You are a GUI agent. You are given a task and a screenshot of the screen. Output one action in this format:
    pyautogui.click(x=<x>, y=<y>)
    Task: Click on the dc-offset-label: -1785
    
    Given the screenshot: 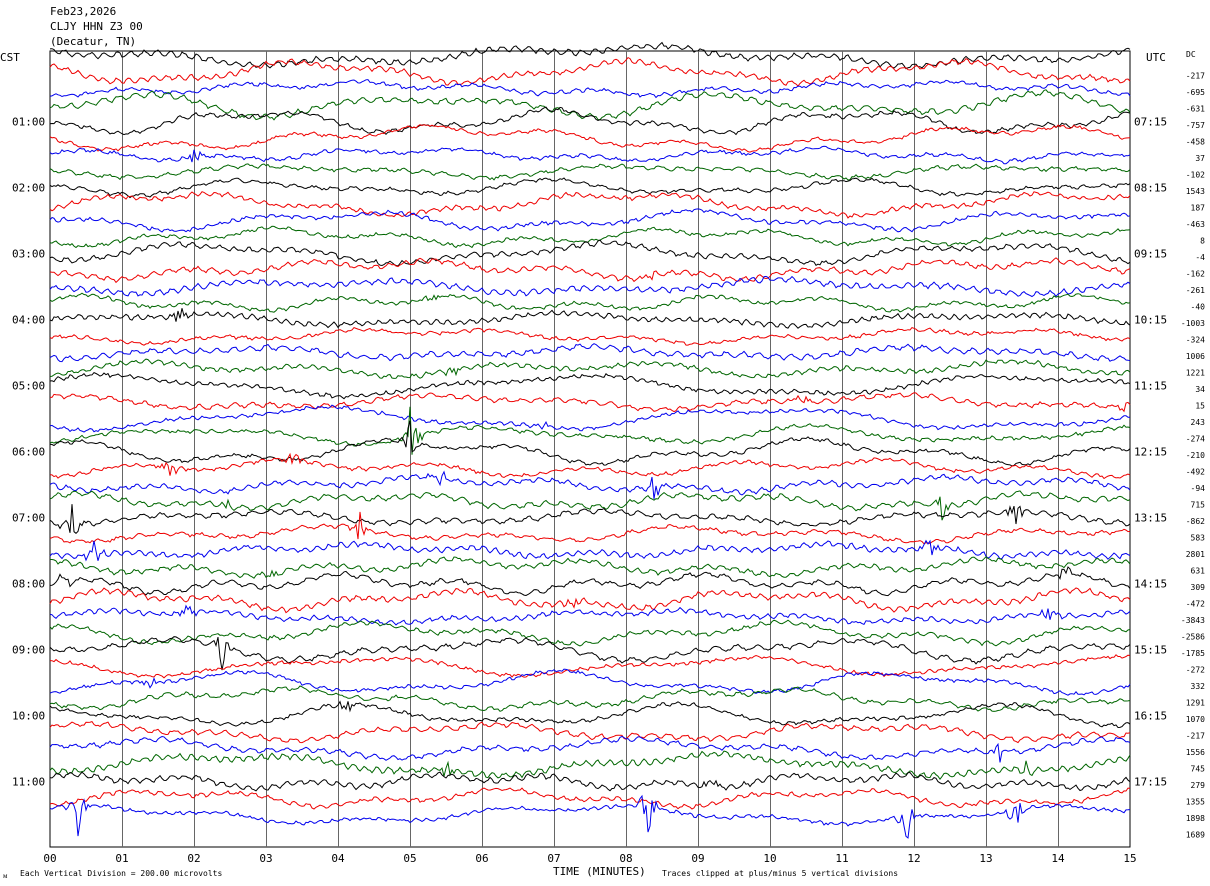 What is the action you would take?
    pyautogui.click(x=1193, y=653)
    